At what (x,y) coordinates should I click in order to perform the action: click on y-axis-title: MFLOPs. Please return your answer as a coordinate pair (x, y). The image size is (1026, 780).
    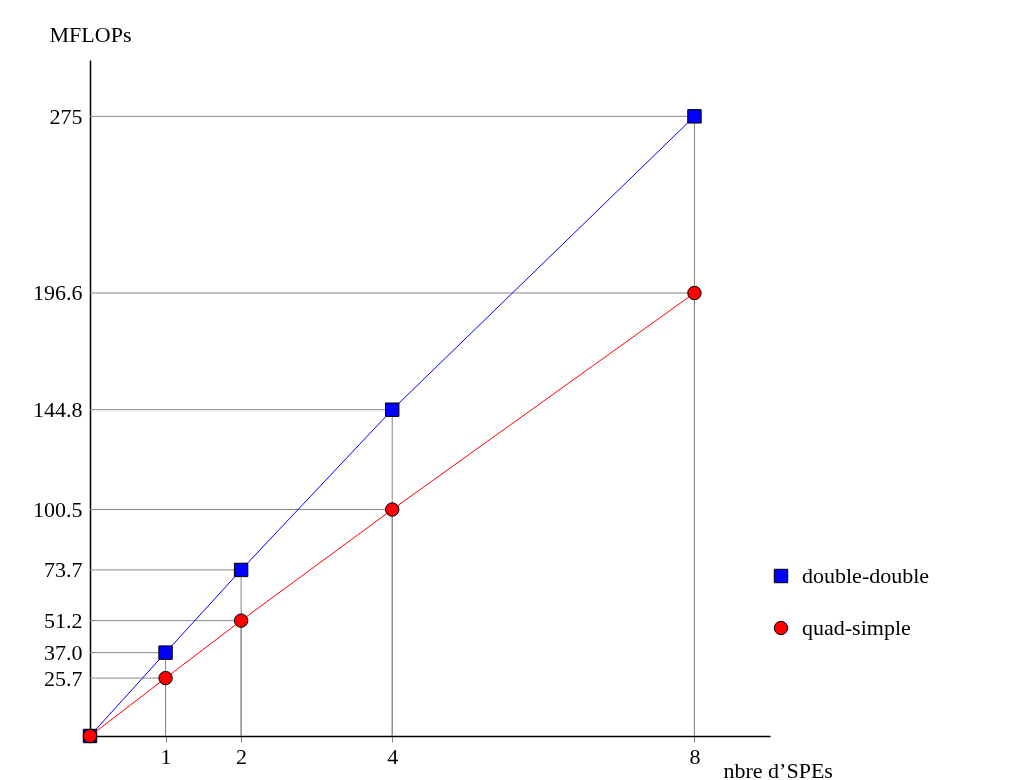
    Looking at the image, I should click on (90, 34).